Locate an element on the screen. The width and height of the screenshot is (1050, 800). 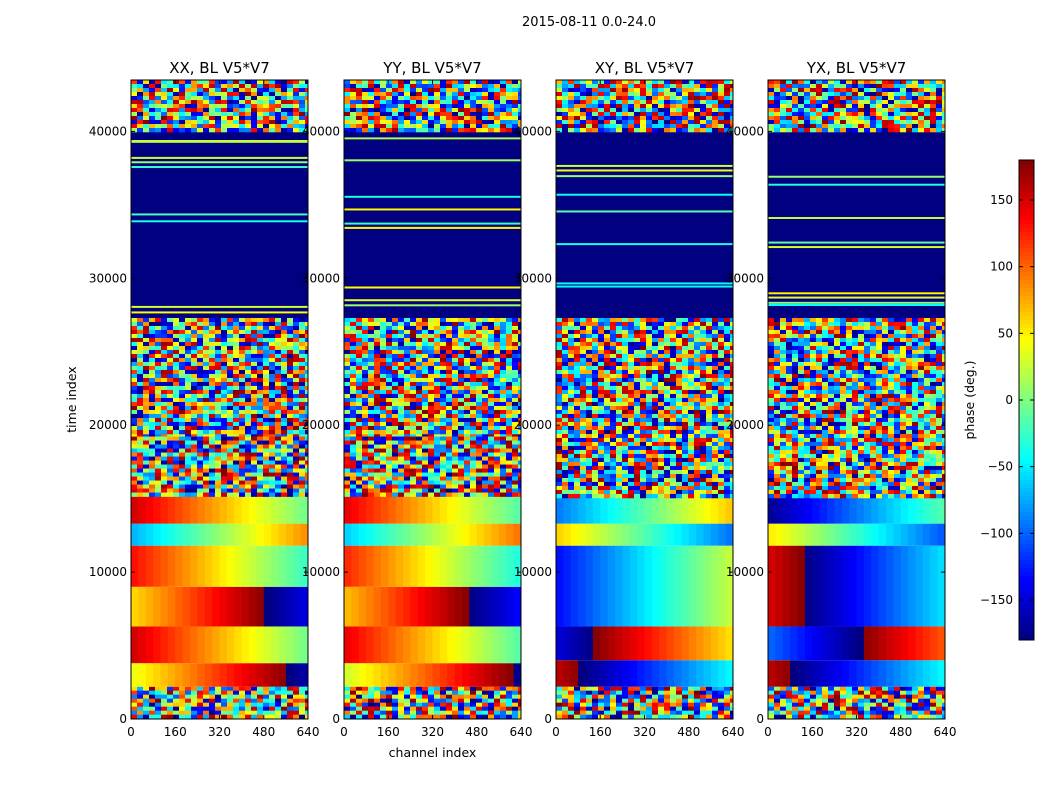
y-tick-label: 40000 is located at coordinates (745, 131).